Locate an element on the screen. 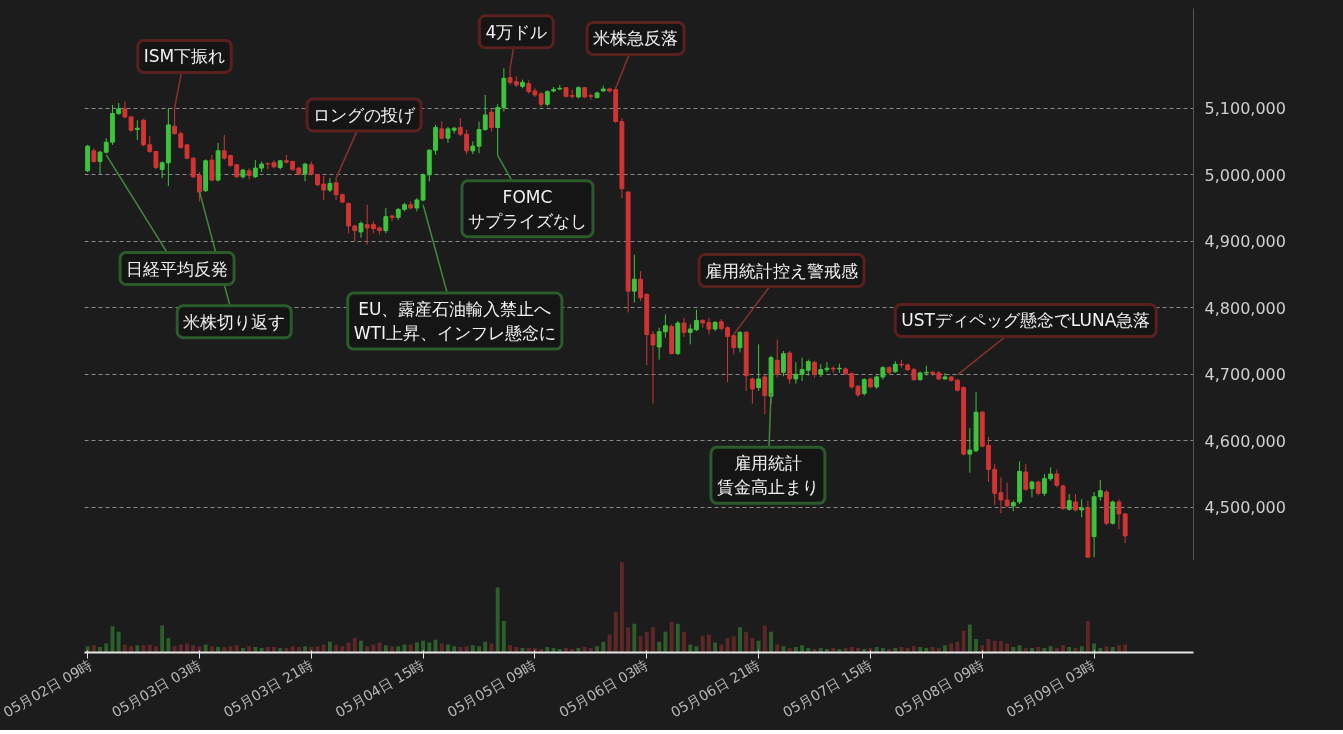 The width and height of the screenshot is (1343, 734). annotation: 4万ドル is located at coordinates (516, 31).